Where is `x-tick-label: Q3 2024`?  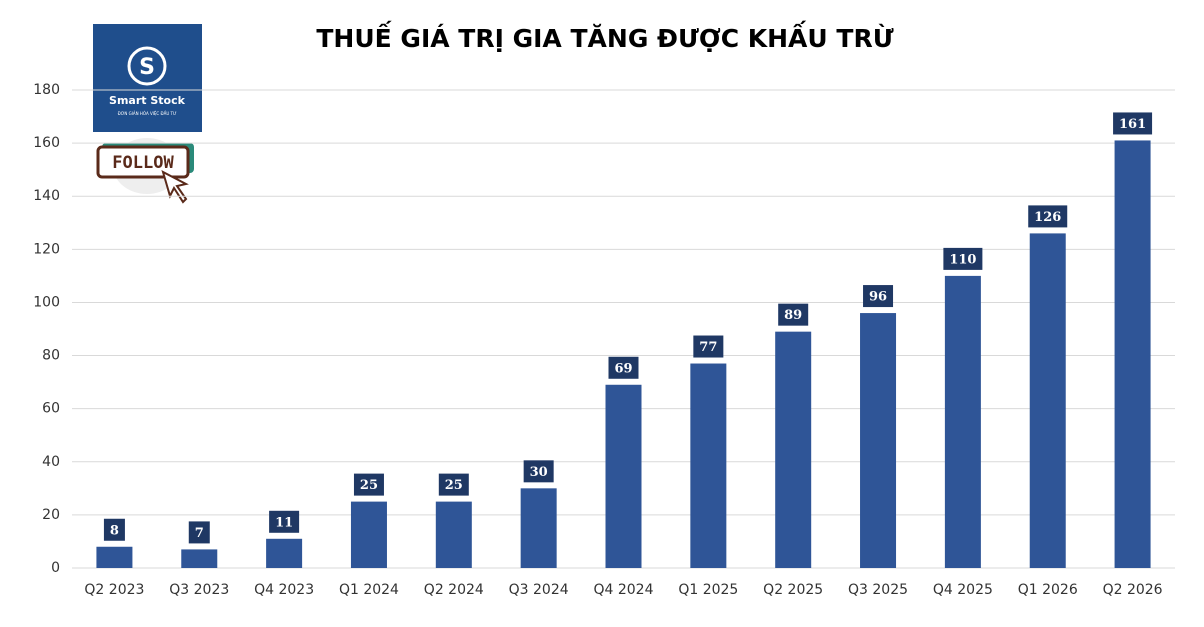
x-tick-label: Q3 2024 is located at coordinates (539, 590).